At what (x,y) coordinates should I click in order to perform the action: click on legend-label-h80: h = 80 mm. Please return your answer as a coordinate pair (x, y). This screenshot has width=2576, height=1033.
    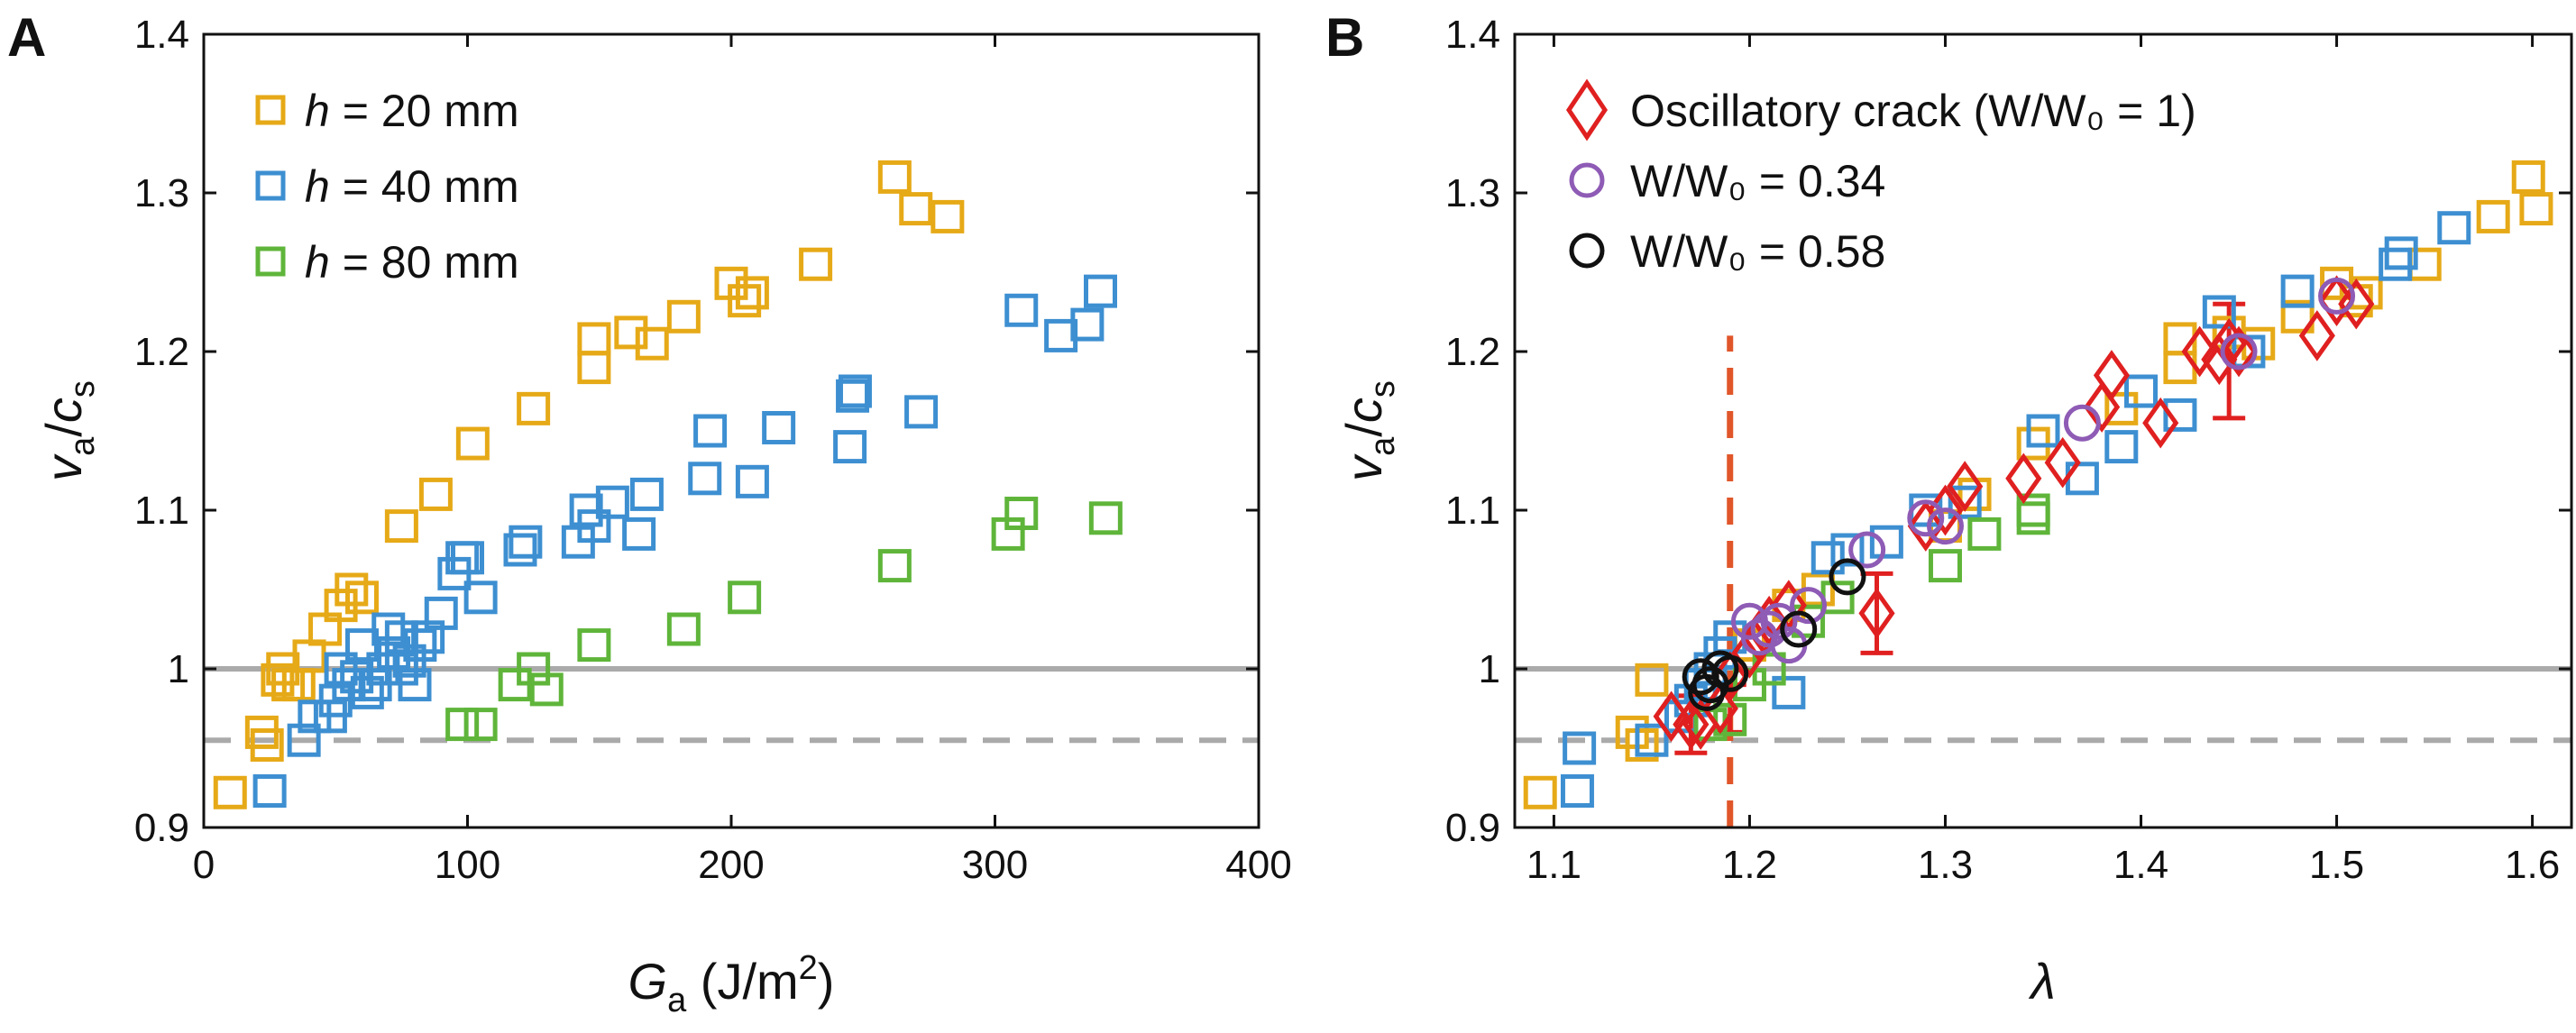
    Looking at the image, I should click on (412, 262).